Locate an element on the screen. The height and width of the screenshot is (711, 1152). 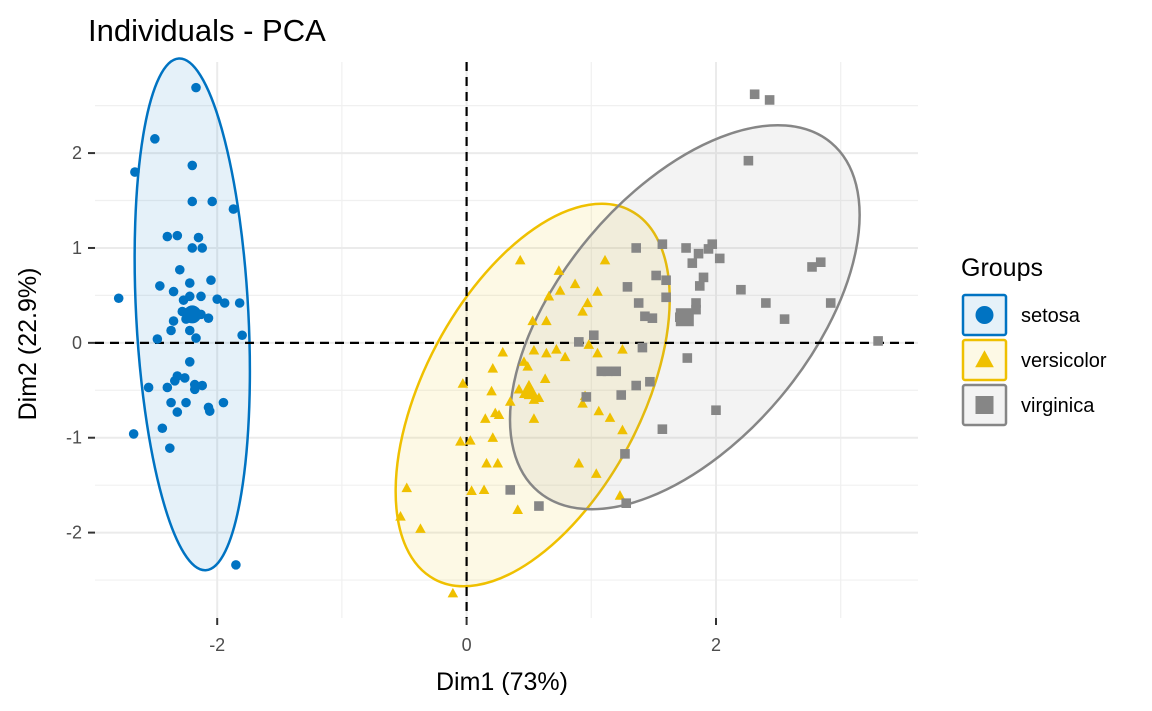
centroid-versicolor is located at coordinates (529, 389).